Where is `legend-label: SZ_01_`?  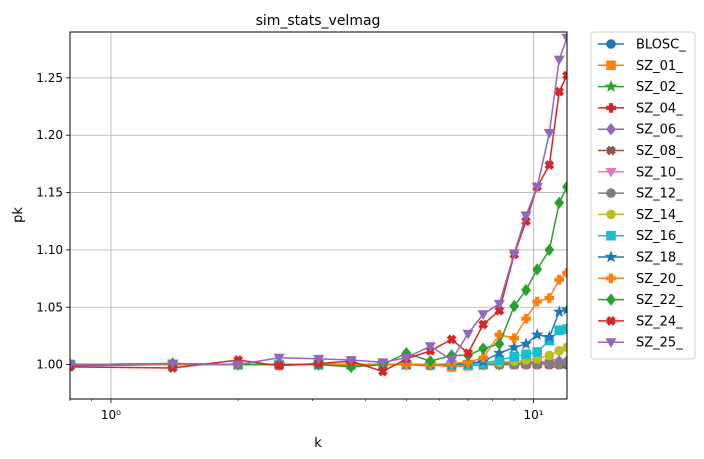 legend-label: SZ_01_ is located at coordinates (659, 66).